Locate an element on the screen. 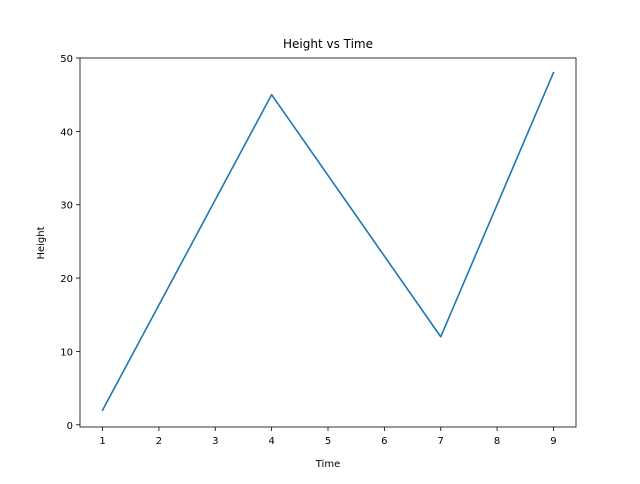  y-tick-label: 30 is located at coordinates (66, 206).